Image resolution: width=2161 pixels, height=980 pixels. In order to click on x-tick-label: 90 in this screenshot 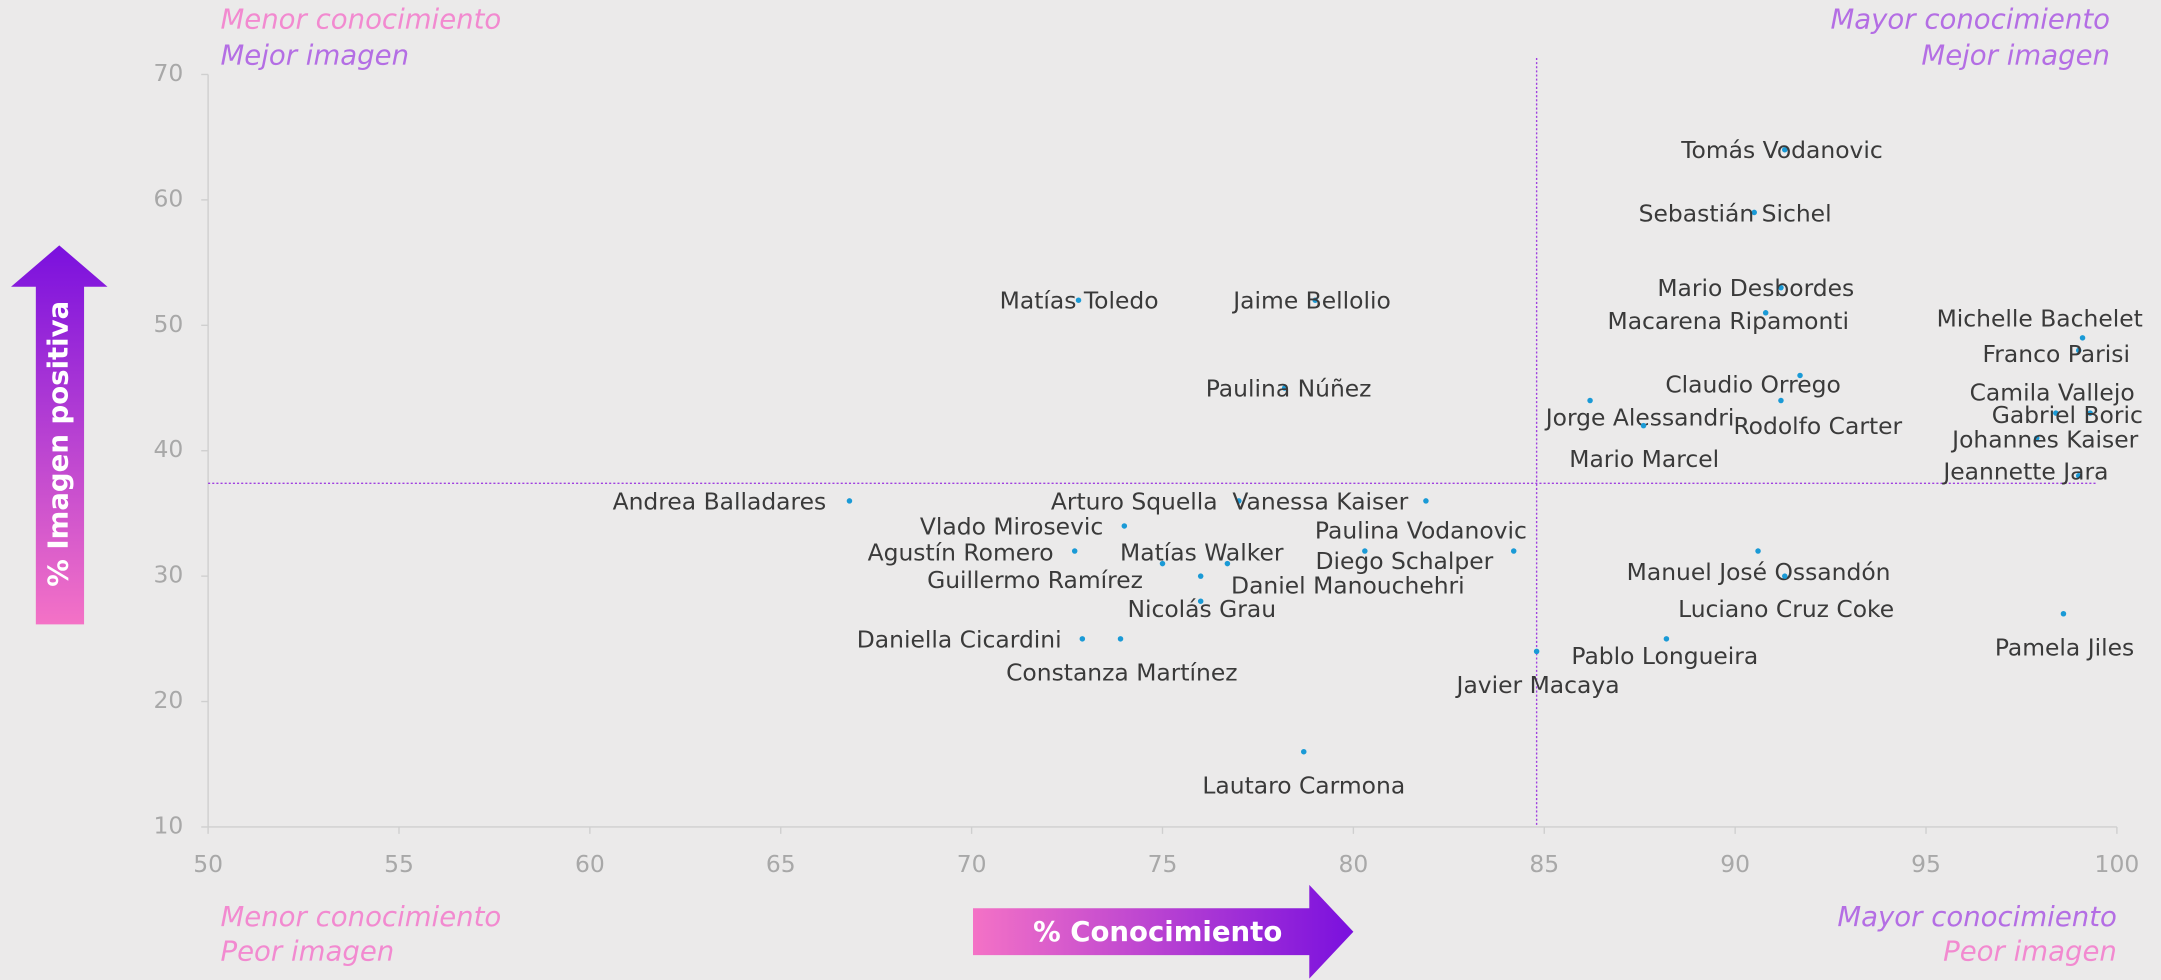, I will do `click(1735, 864)`.